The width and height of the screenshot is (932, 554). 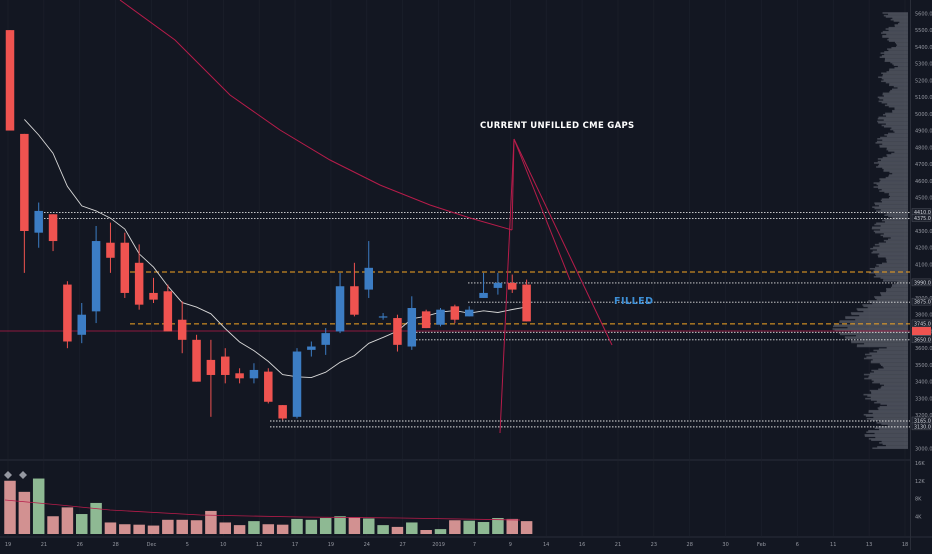 I want to click on price-tick-label: 3800.0, so click(x=923, y=316).